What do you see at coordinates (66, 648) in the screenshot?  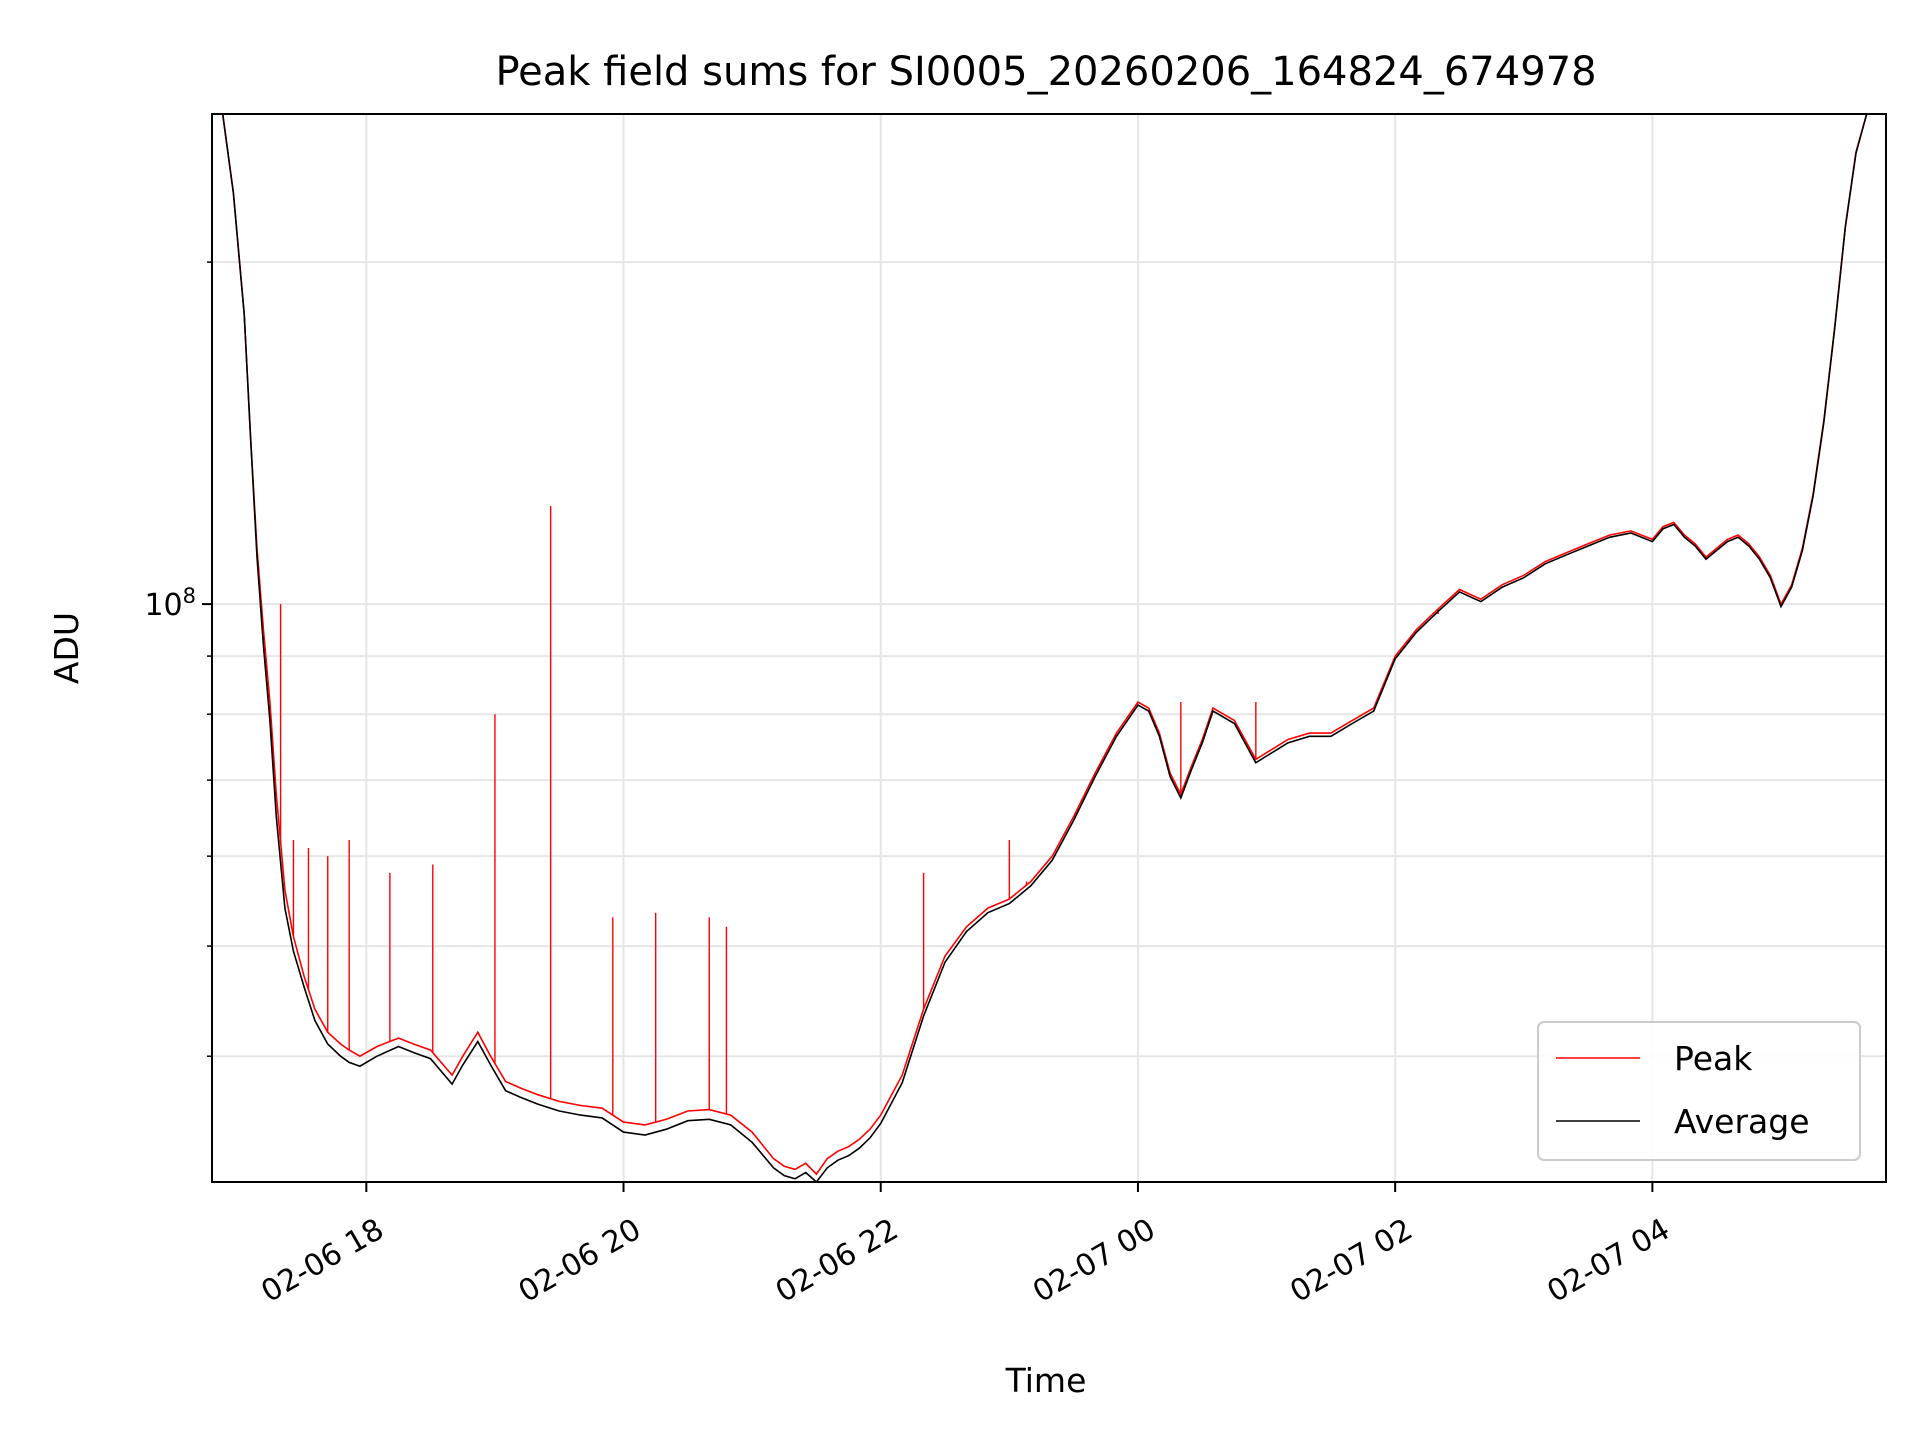 I see `y-axis-label: ADU` at bounding box center [66, 648].